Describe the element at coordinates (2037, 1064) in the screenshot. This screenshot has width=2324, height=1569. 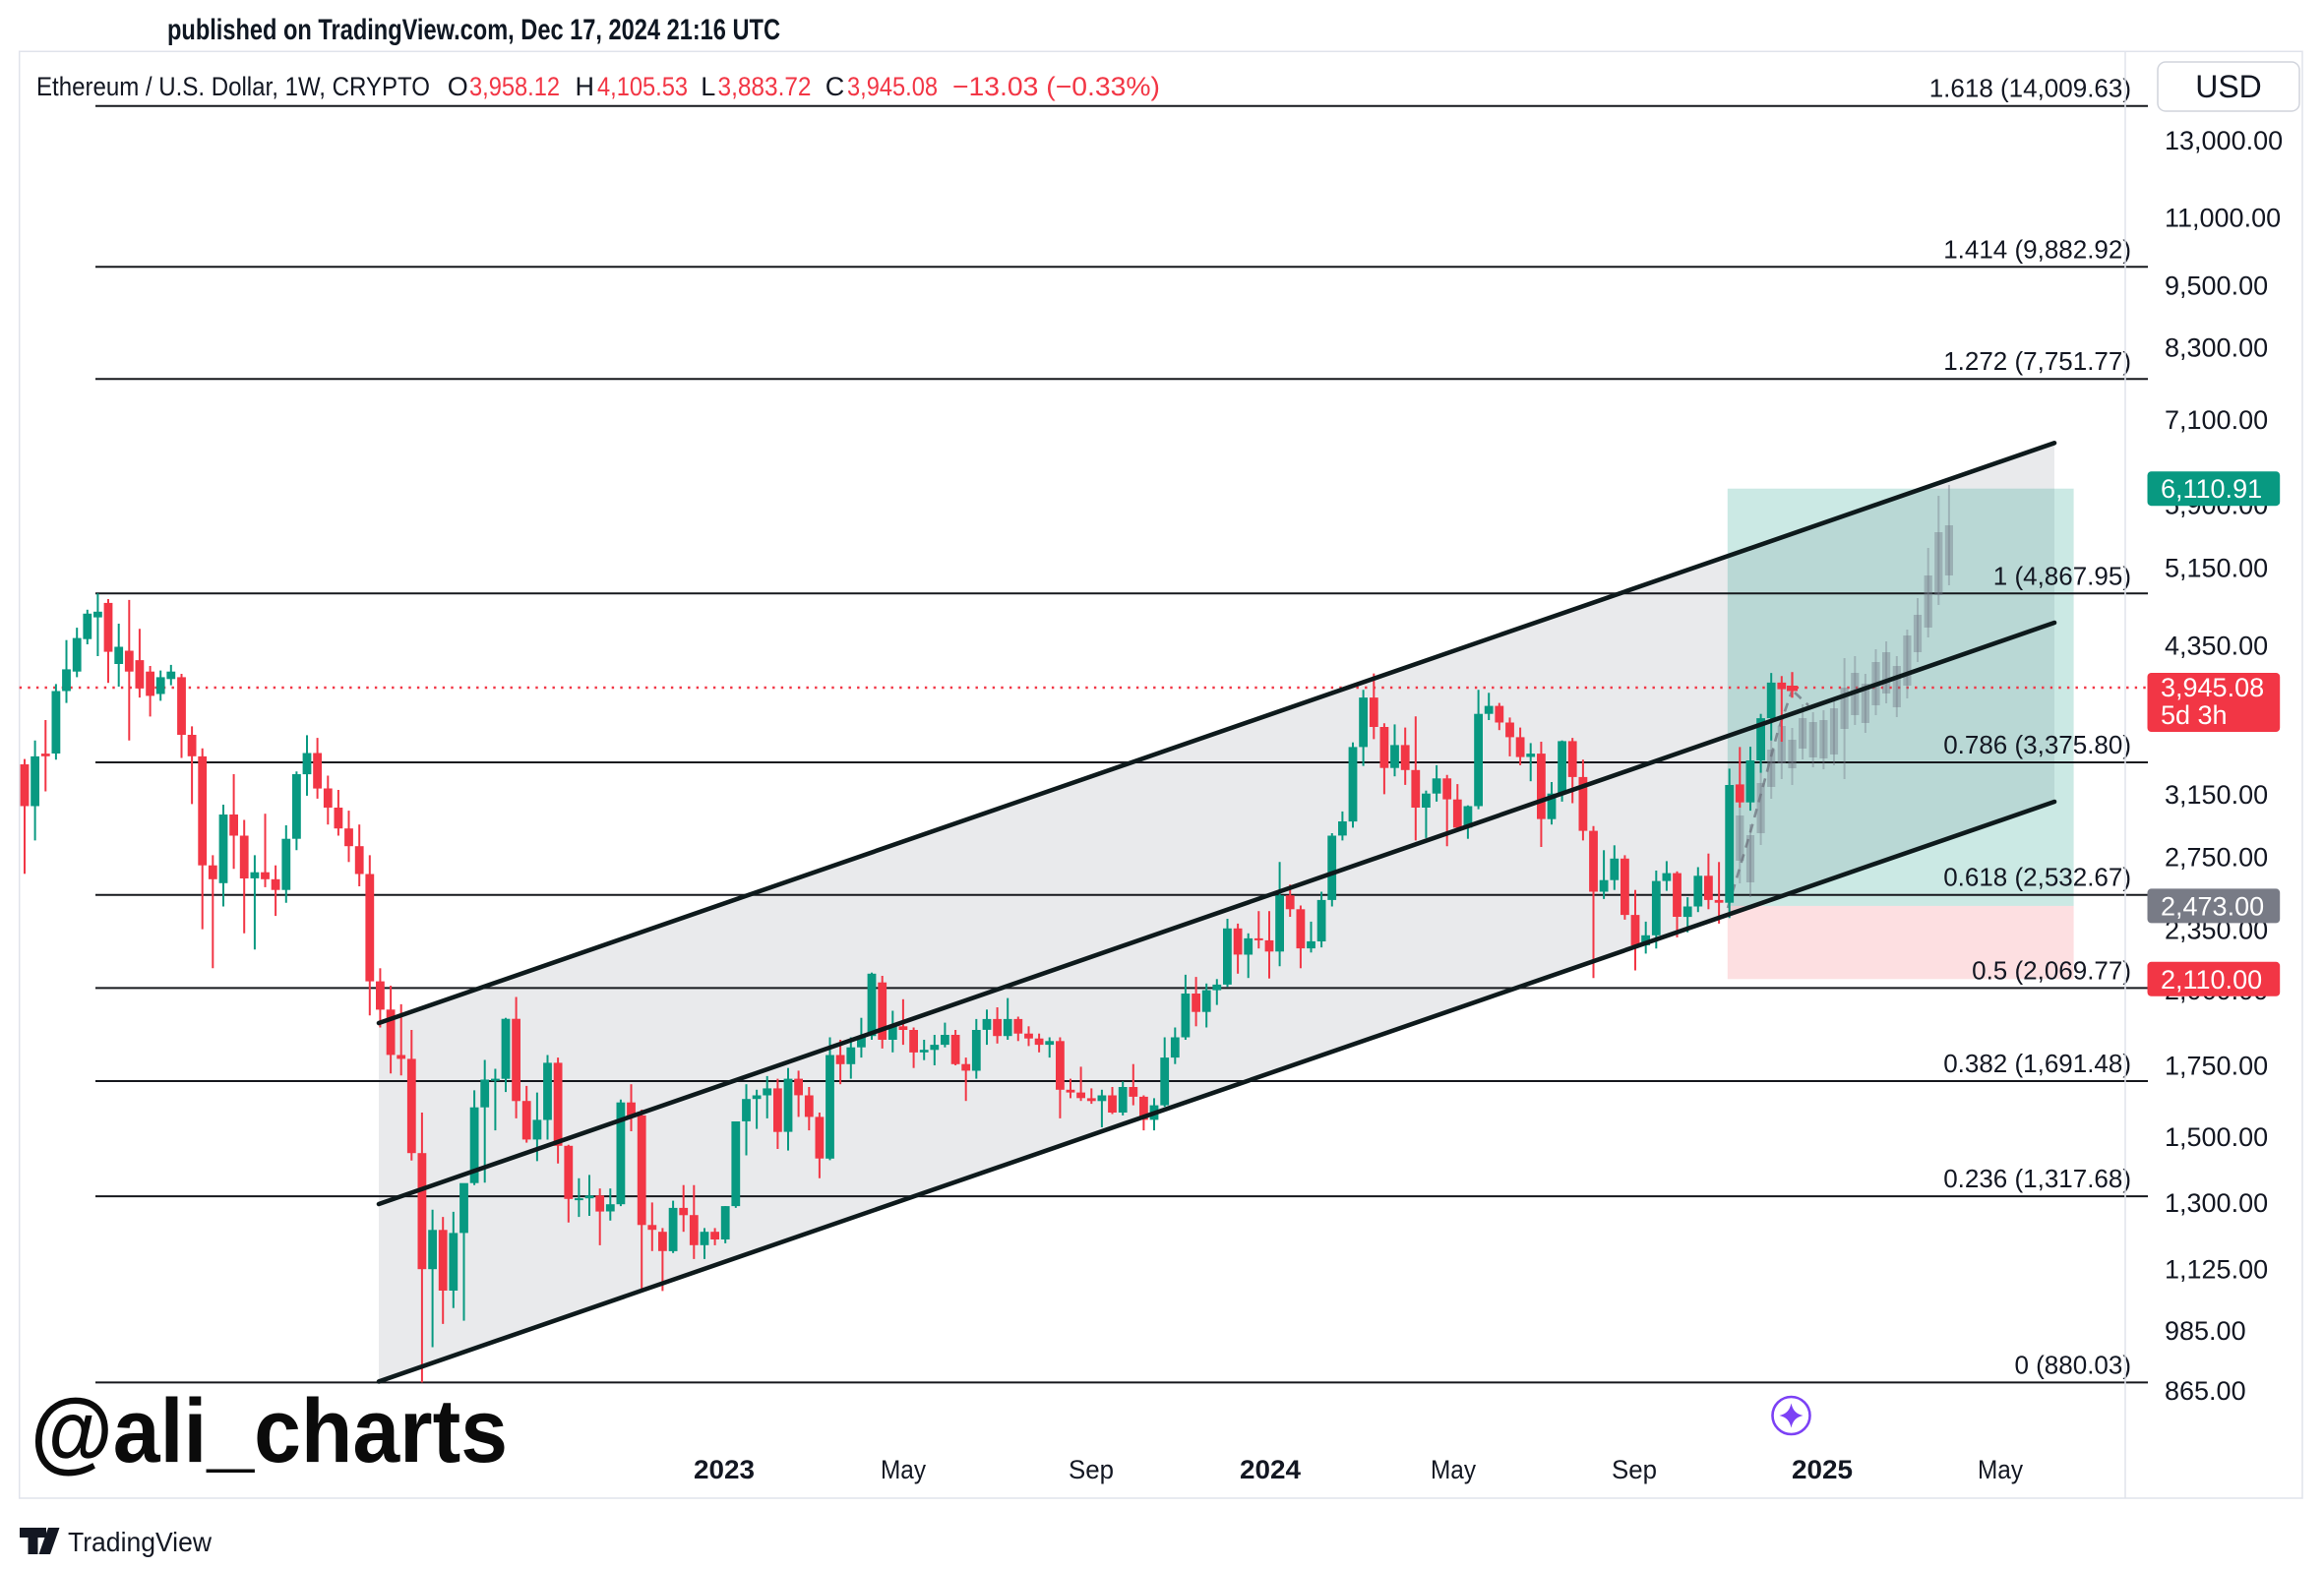
I see `svg-text: 0.382 (1,691.48)` at that location.